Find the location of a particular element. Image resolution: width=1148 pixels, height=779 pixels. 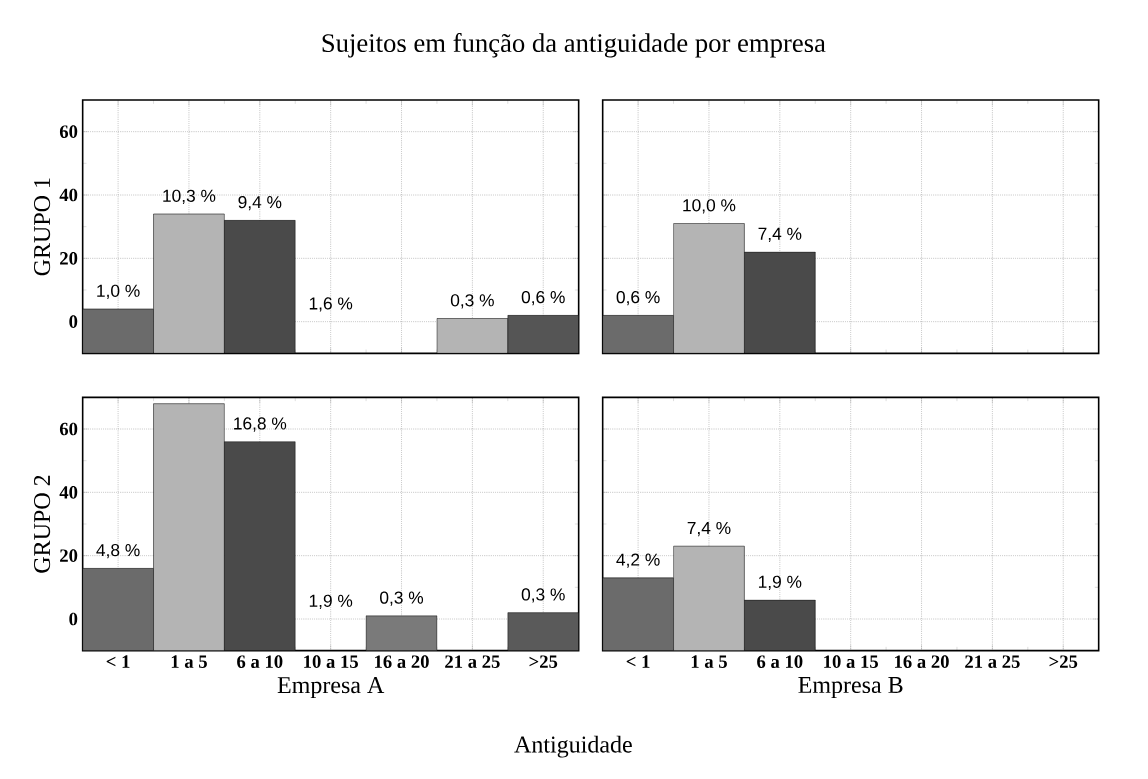

chart-title: Sujeitos em função da antiguidade por empresa is located at coordinates (574, 45).